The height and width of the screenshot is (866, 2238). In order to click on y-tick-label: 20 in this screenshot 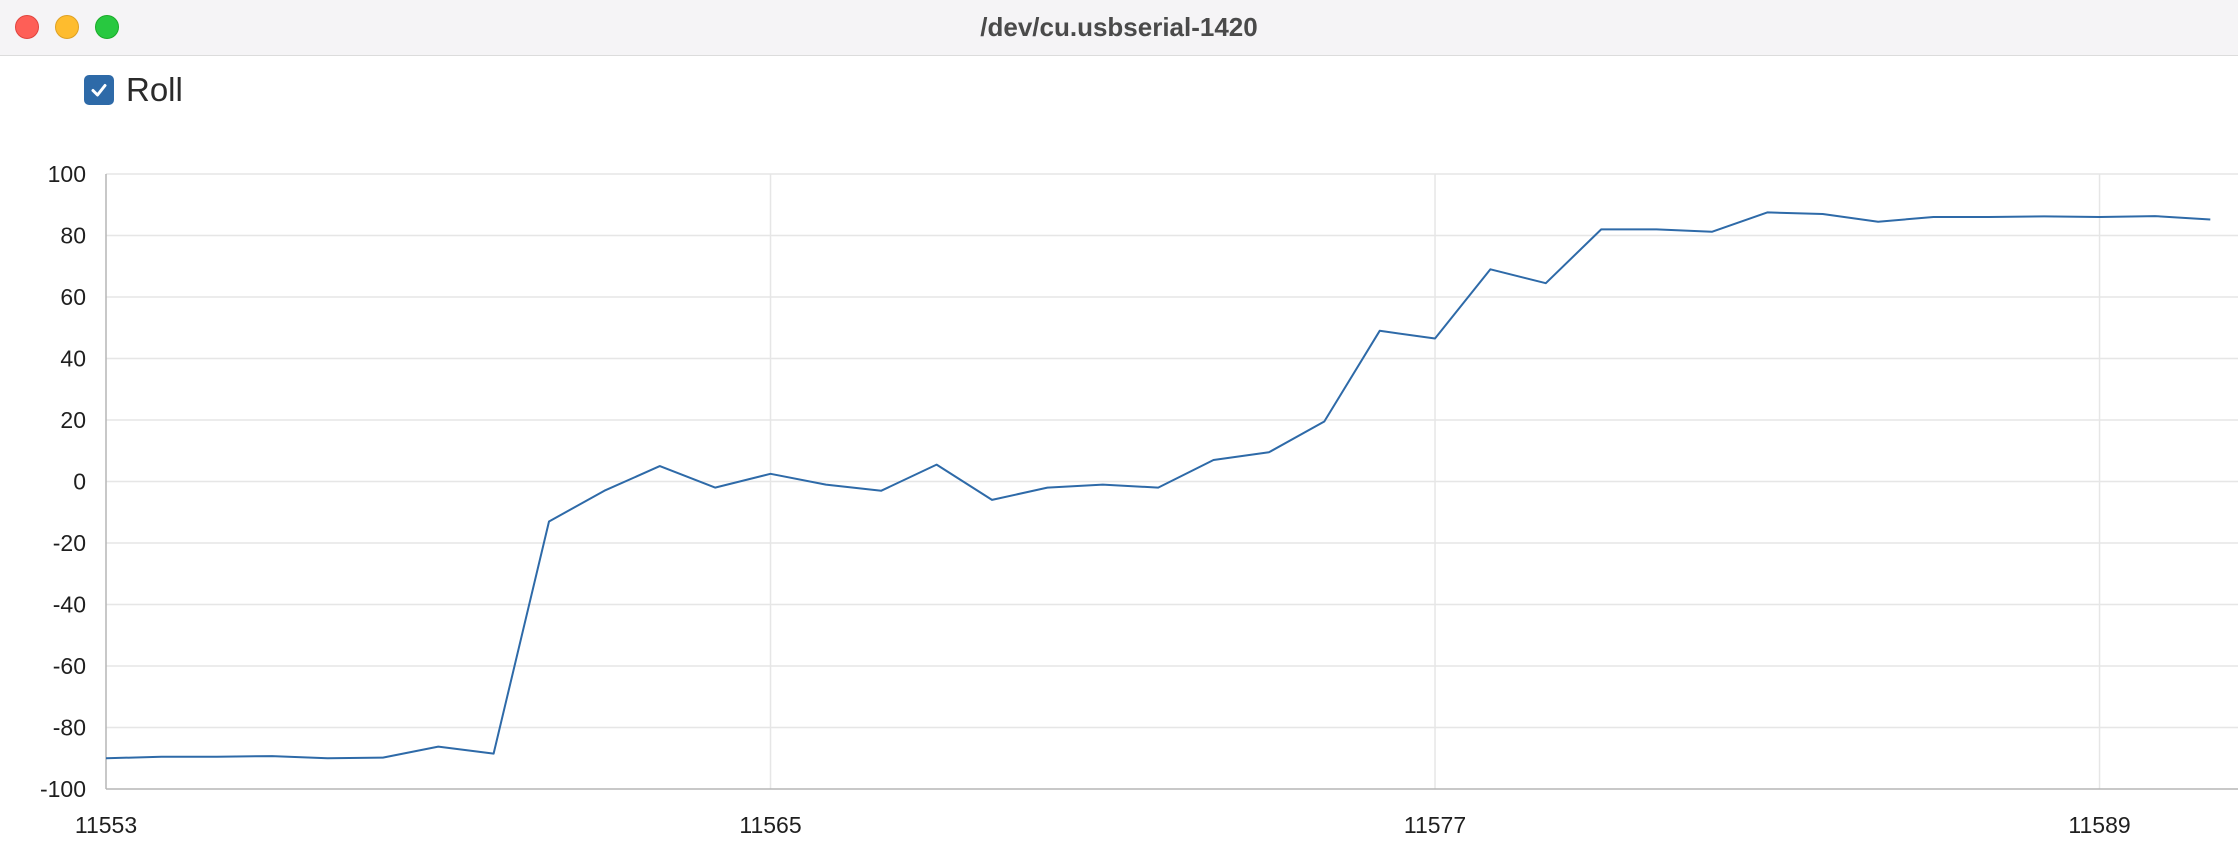, I will do `click(73, 420)`.